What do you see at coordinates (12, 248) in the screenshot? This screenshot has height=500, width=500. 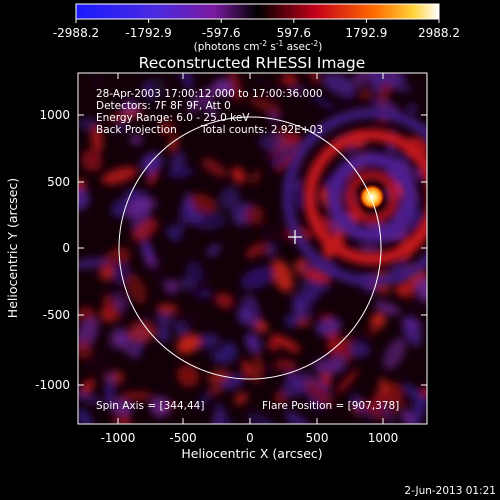 I see `y-axis-label: Heliocentric Y (arcsec)` at bounding box center [12, 248].